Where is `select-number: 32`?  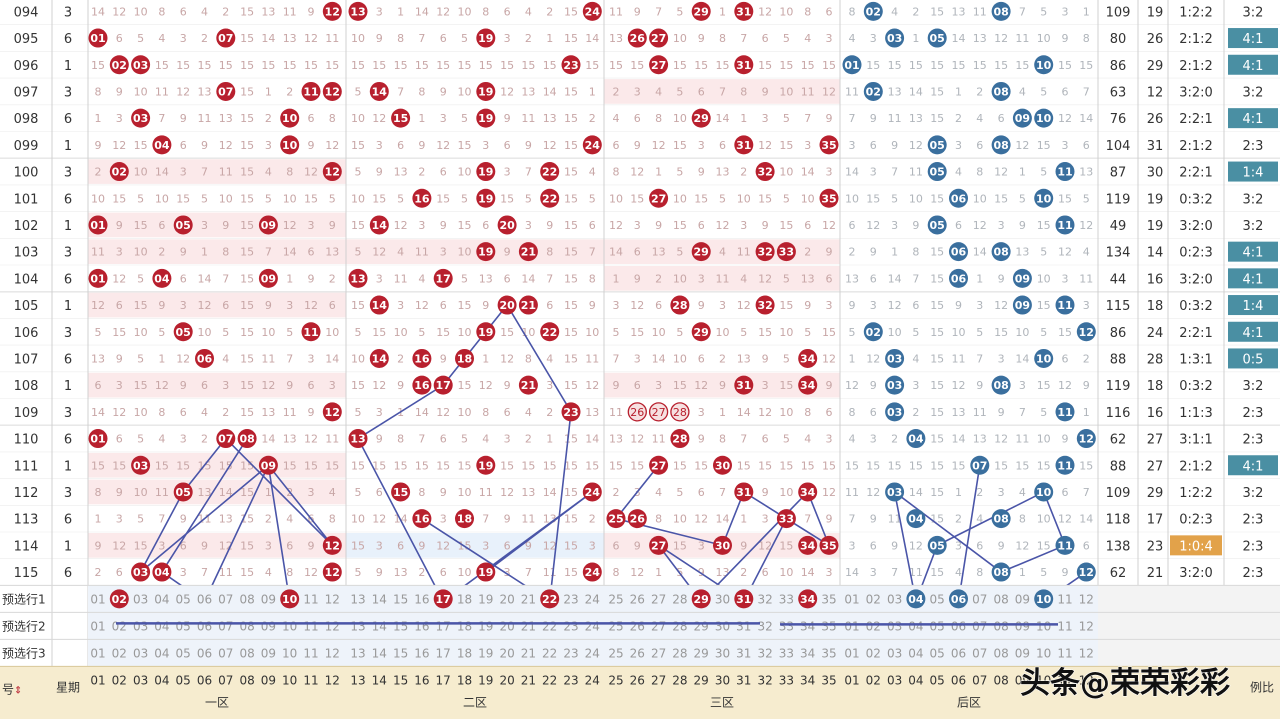 select-number: 32 is located at coordinates (764, 599).